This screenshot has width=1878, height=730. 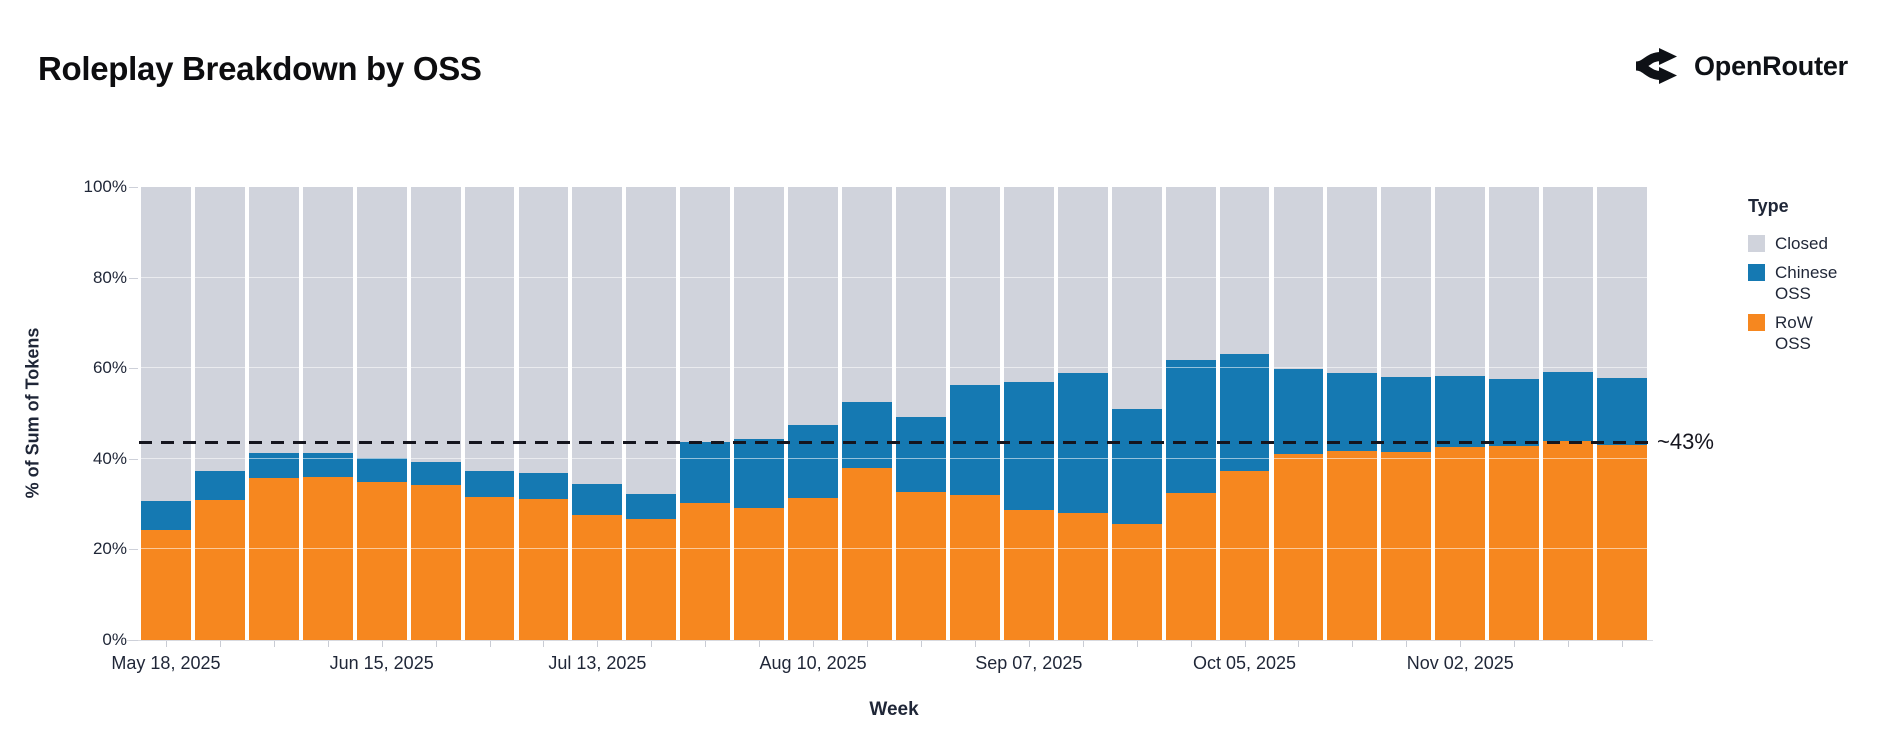 I want to click on bar-sep-07-2025, so click(x=1029, y=413).